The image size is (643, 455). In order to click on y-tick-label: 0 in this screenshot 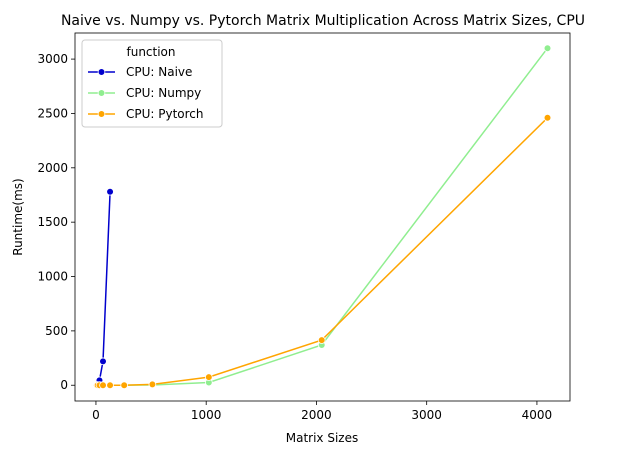, I will do `click(64, 385)`.